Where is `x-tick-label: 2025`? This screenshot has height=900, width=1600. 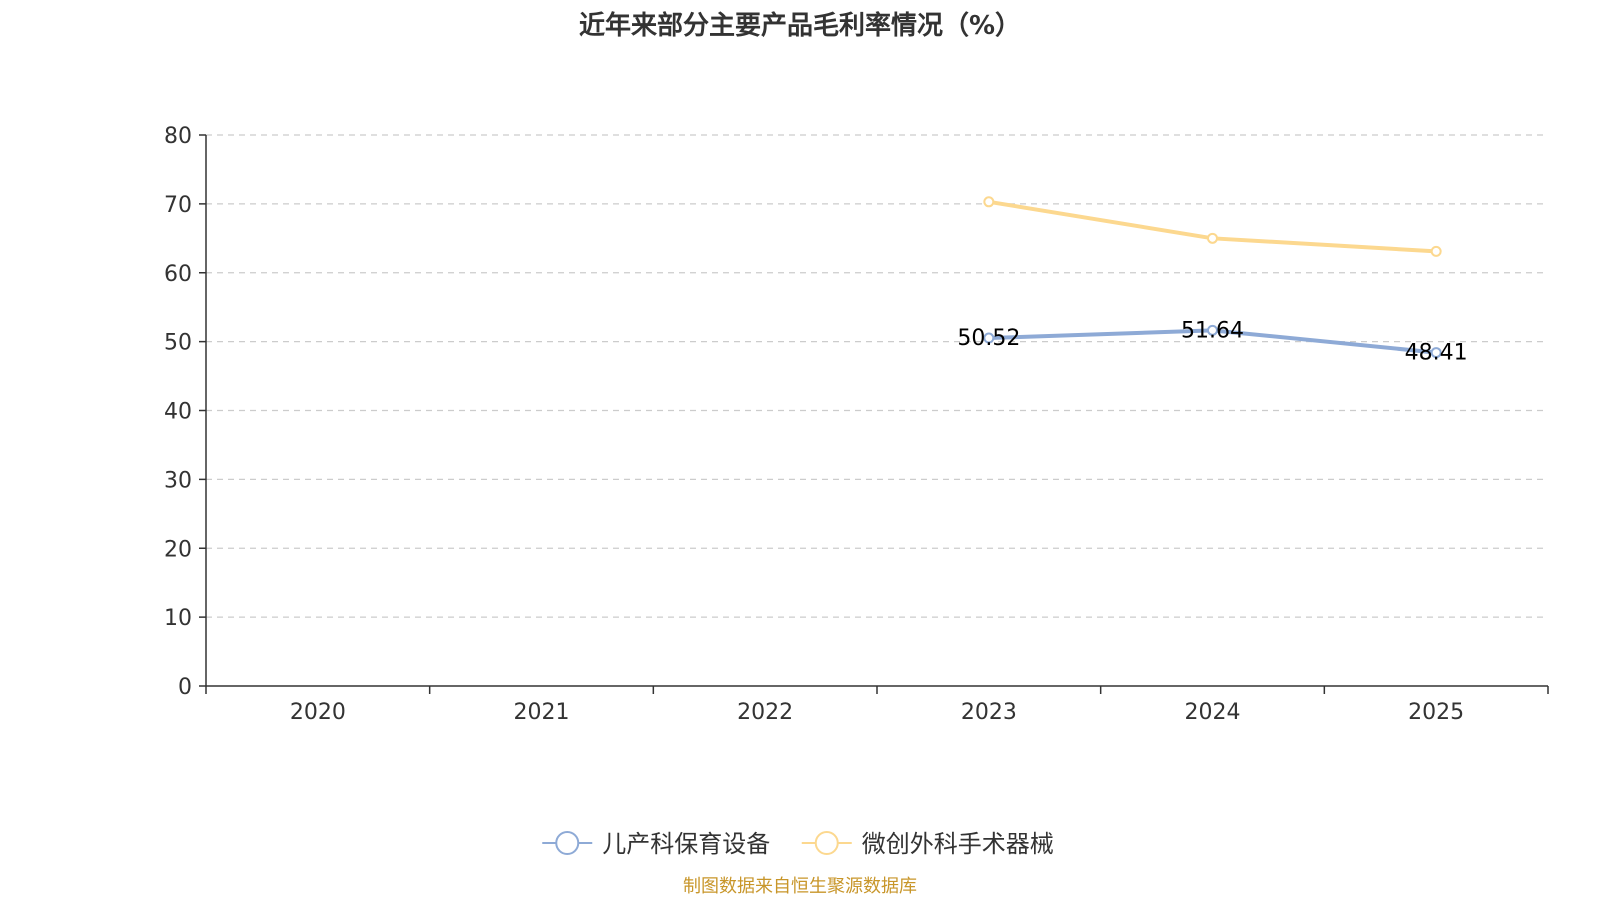 x-tick-label: 2025 is located at coordinates (1436, 712).